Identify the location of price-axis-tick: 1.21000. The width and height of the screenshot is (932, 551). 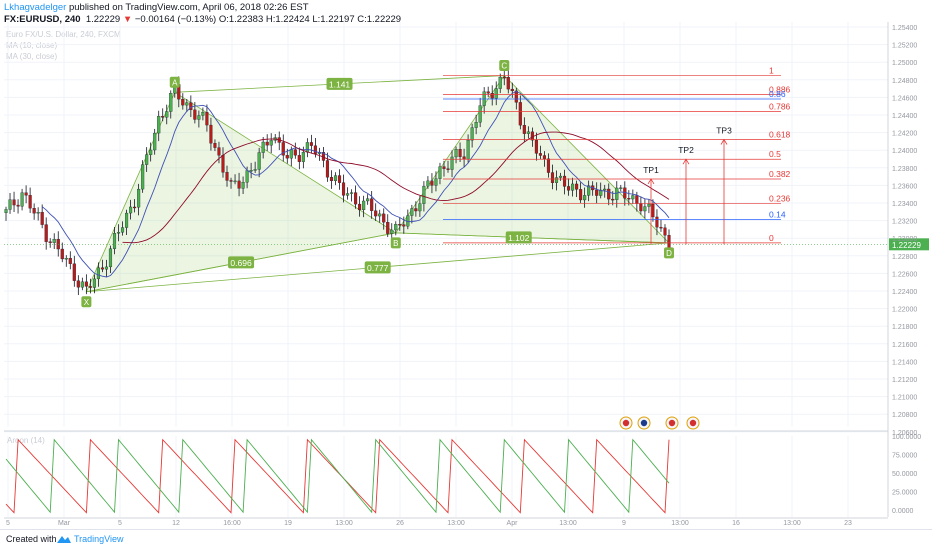
(904, 398).